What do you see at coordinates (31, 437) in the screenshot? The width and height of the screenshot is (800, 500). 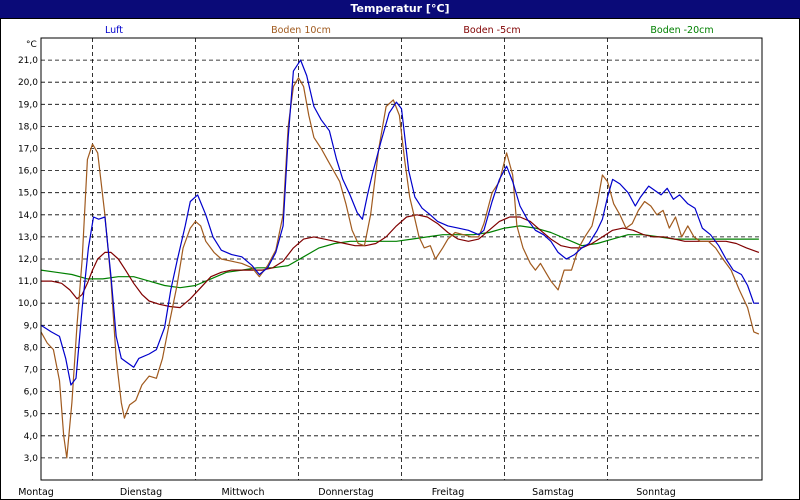 I see `y-tick-label: 4,0` at bounding box center [31, 437].